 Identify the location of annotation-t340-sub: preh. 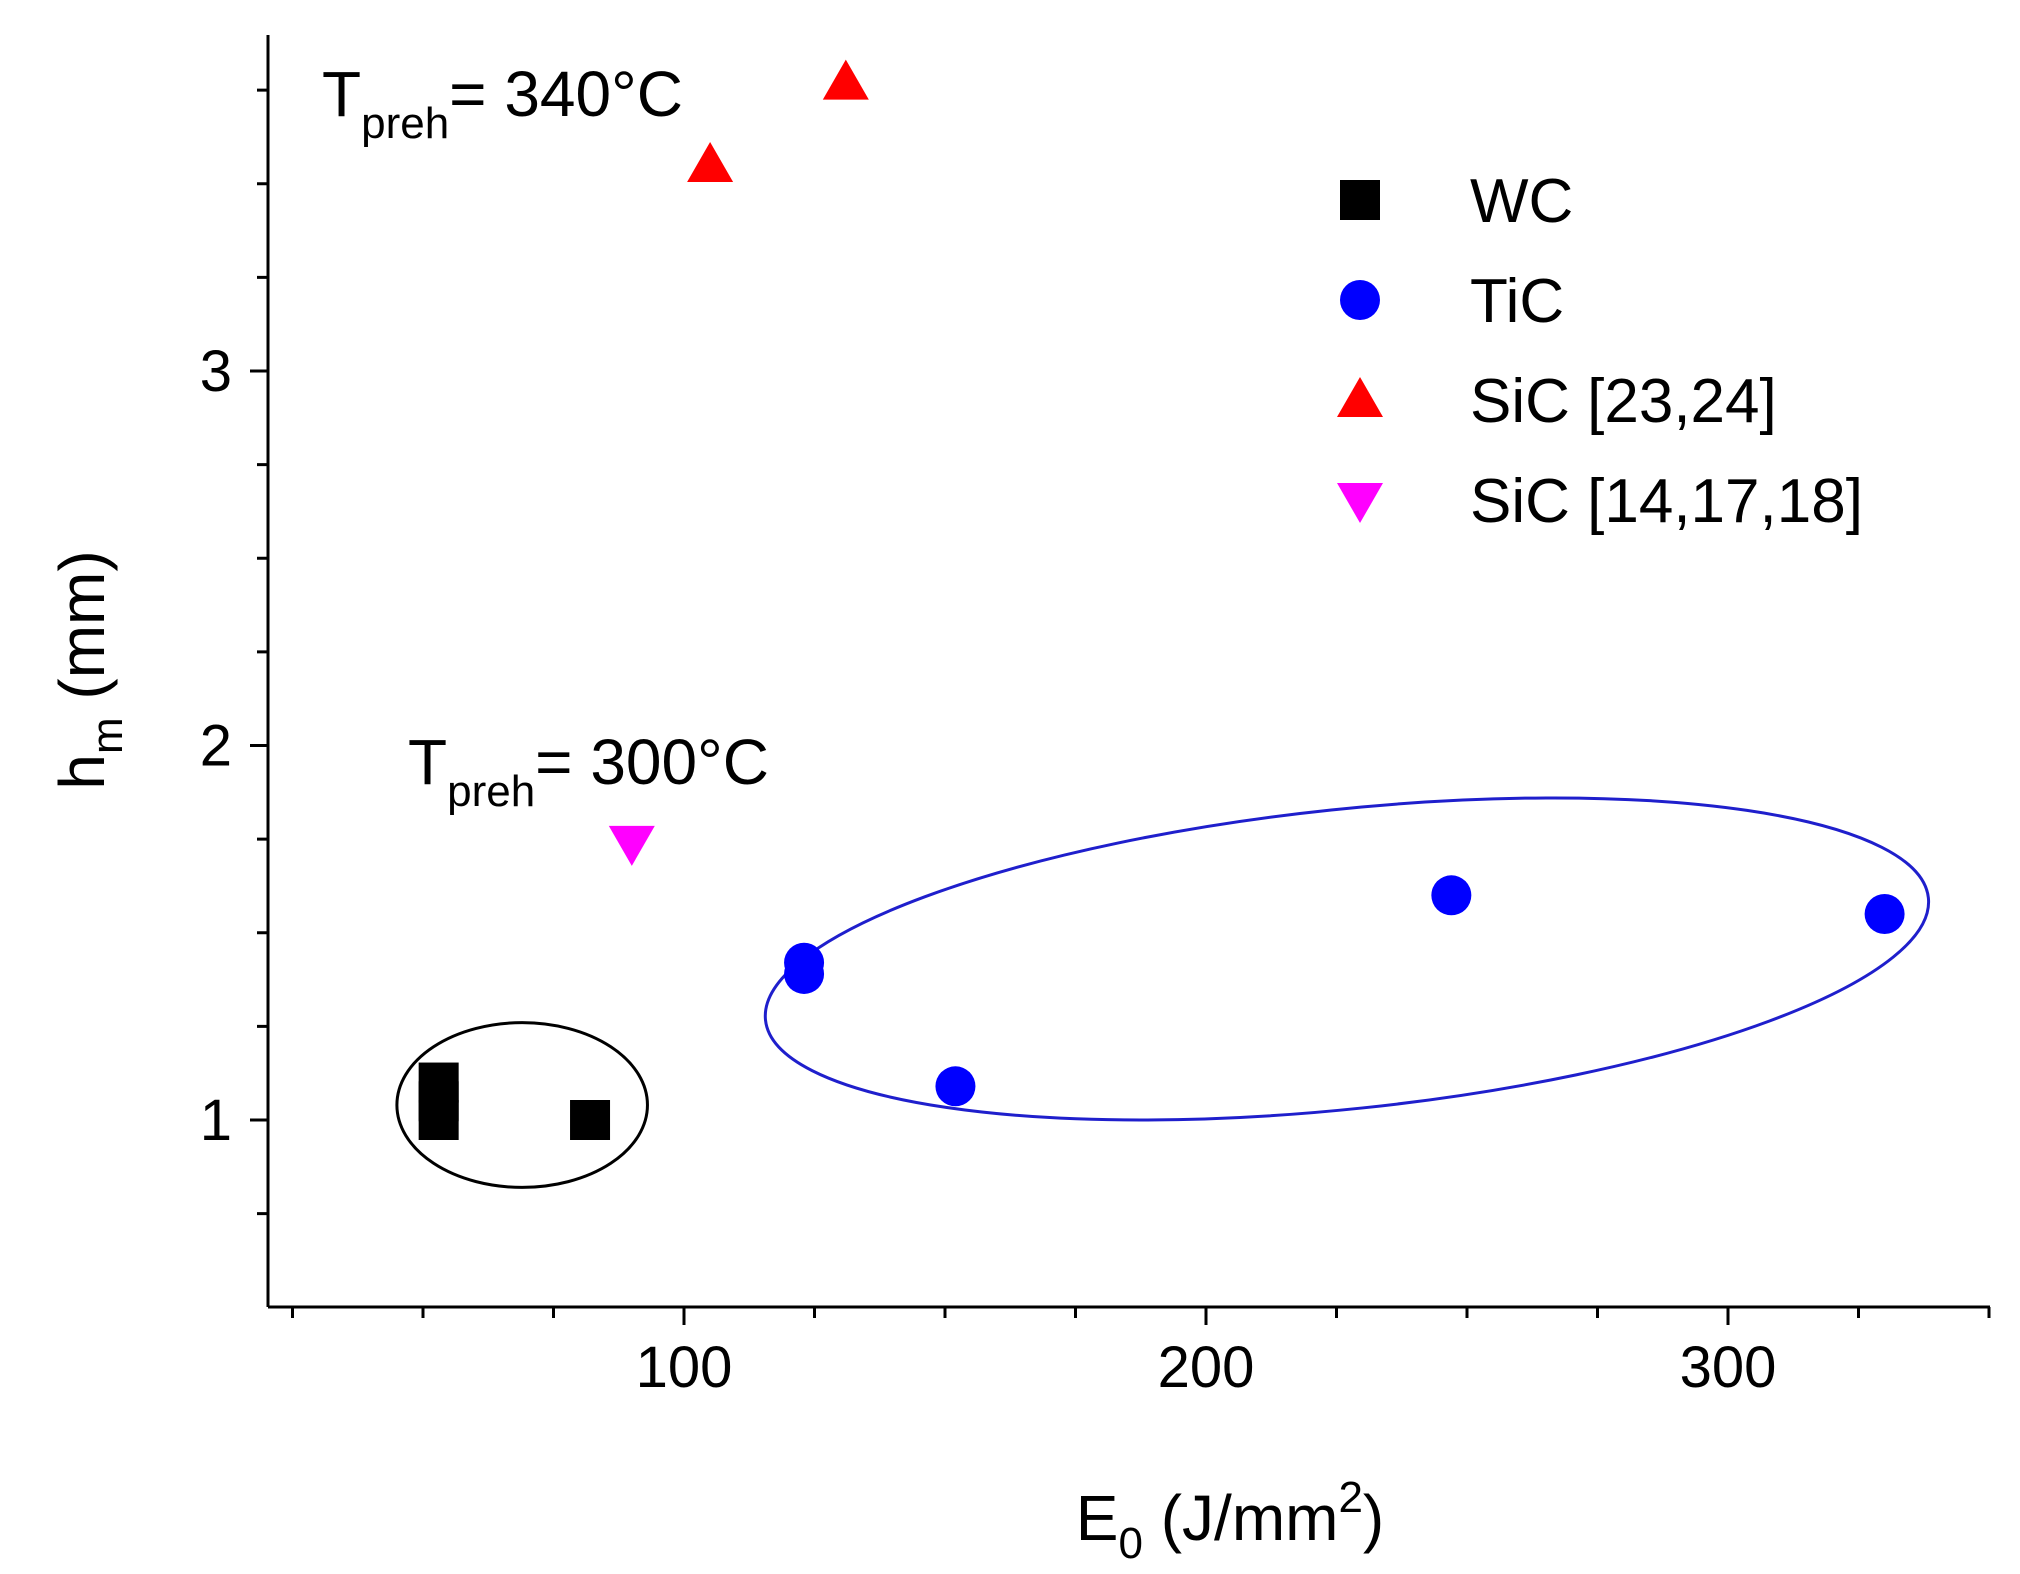
(405, 123).